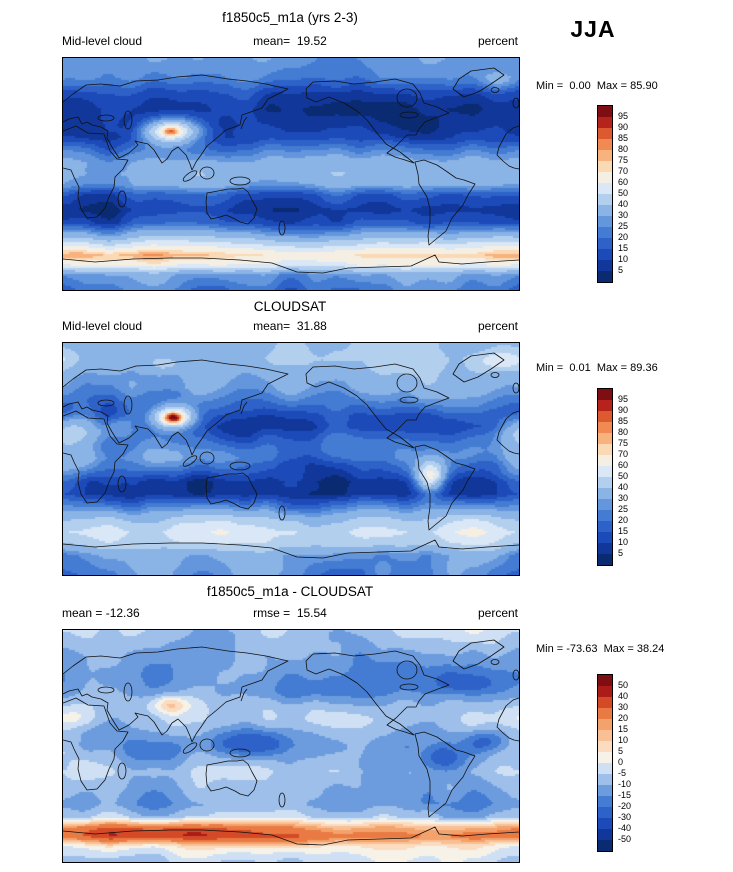  I want to click on colorbar-model: 95 90 85 80 75 70 60 50 40 30 25 20 15 10 5, so click(629, 194).